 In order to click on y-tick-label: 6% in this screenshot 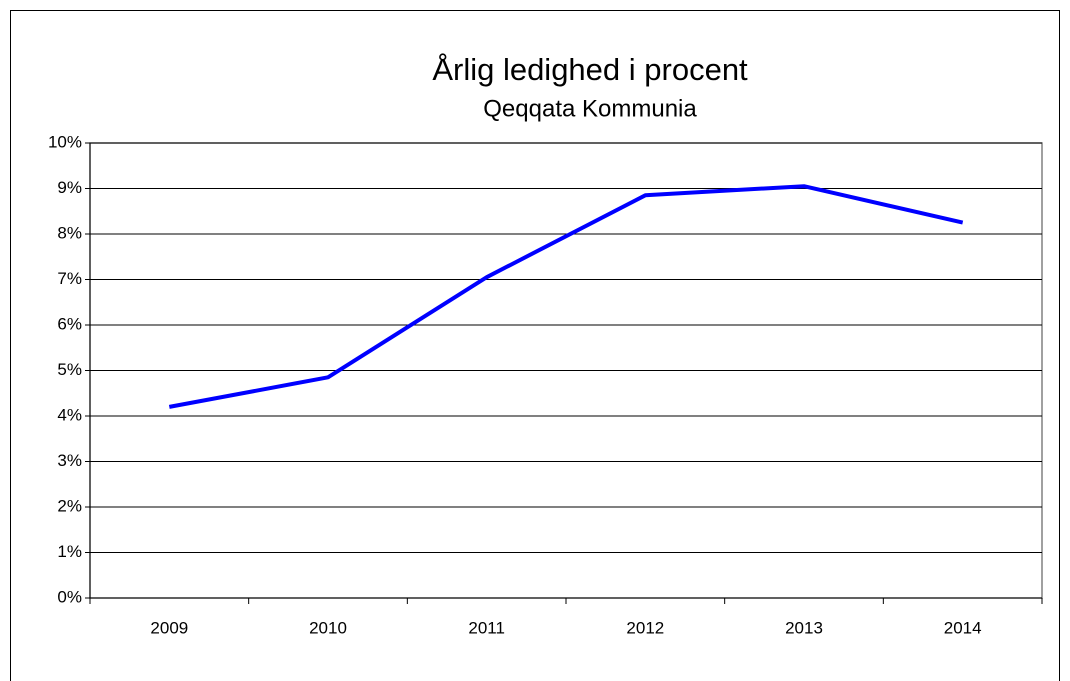, I will do `click(69, 323)`.